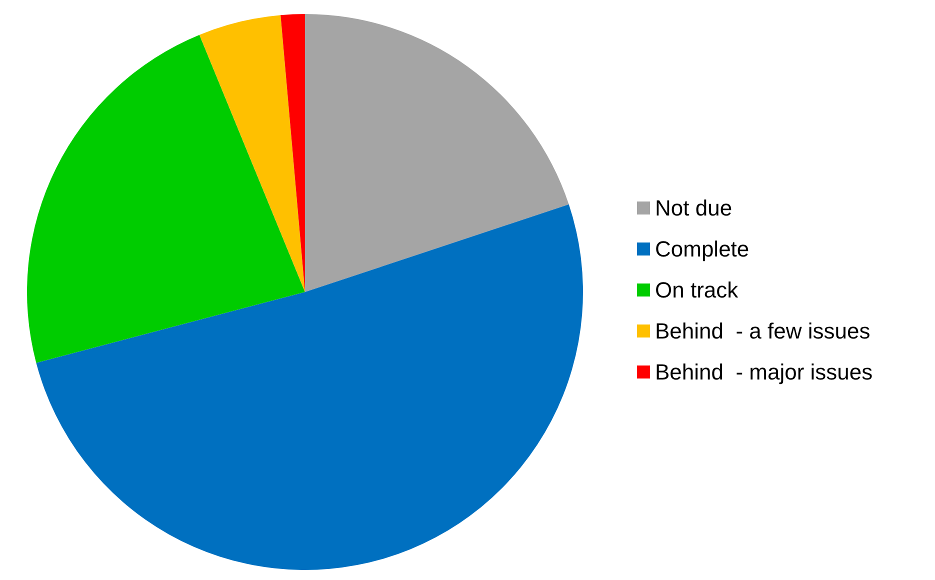 The height and width of the screenshot is (580, 935). Describe the element at coordinates (762, 331) in the screenshot. I see `legend-label: Behind - a few issues` at that location.